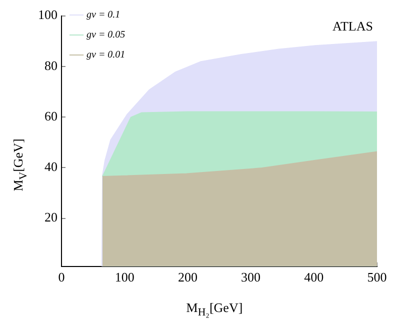  I want to click on x-tick-label: 500, so click(377, 277).